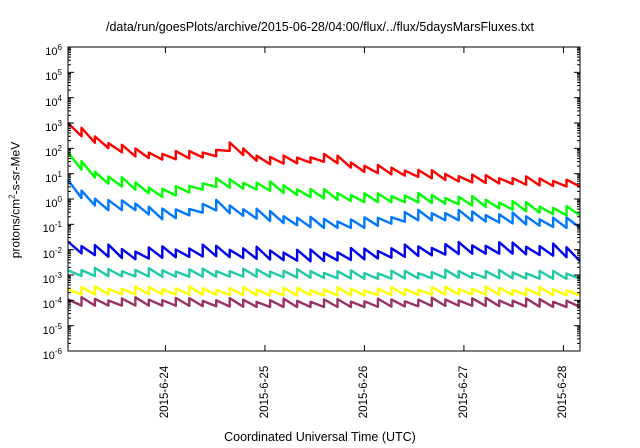 Image resolution: width=640 pixels, height=448 pixels. What do you see at coordinates (563, 392) in the screenshot?
I see `x-tick-label: 2015-6-28` at bounding box center [563, 392].